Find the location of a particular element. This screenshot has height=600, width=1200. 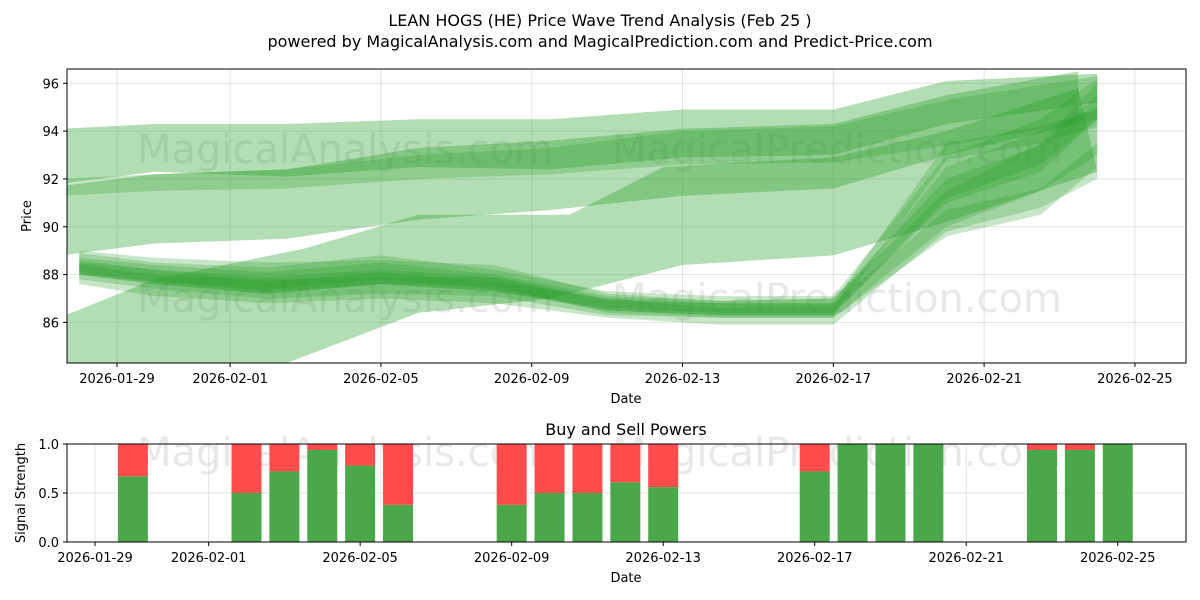

buy-sell-x-tick-label: 2026-02-09 is located at coordinates (512, 558).